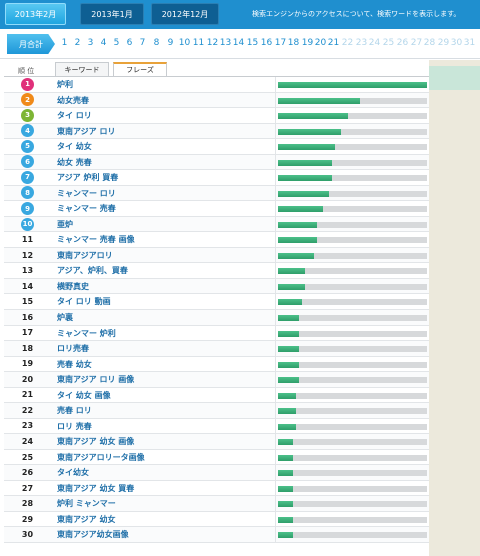  Describe the element at coordinates (216, 147) in the screenshot. I see `table-row: 5 タイ 幼女` at that location.